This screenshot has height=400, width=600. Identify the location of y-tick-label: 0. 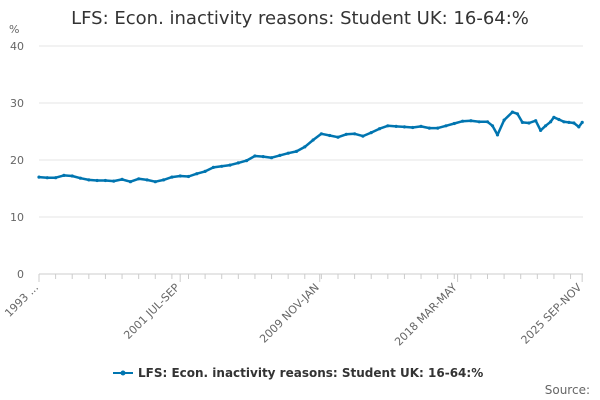
(20, 274).